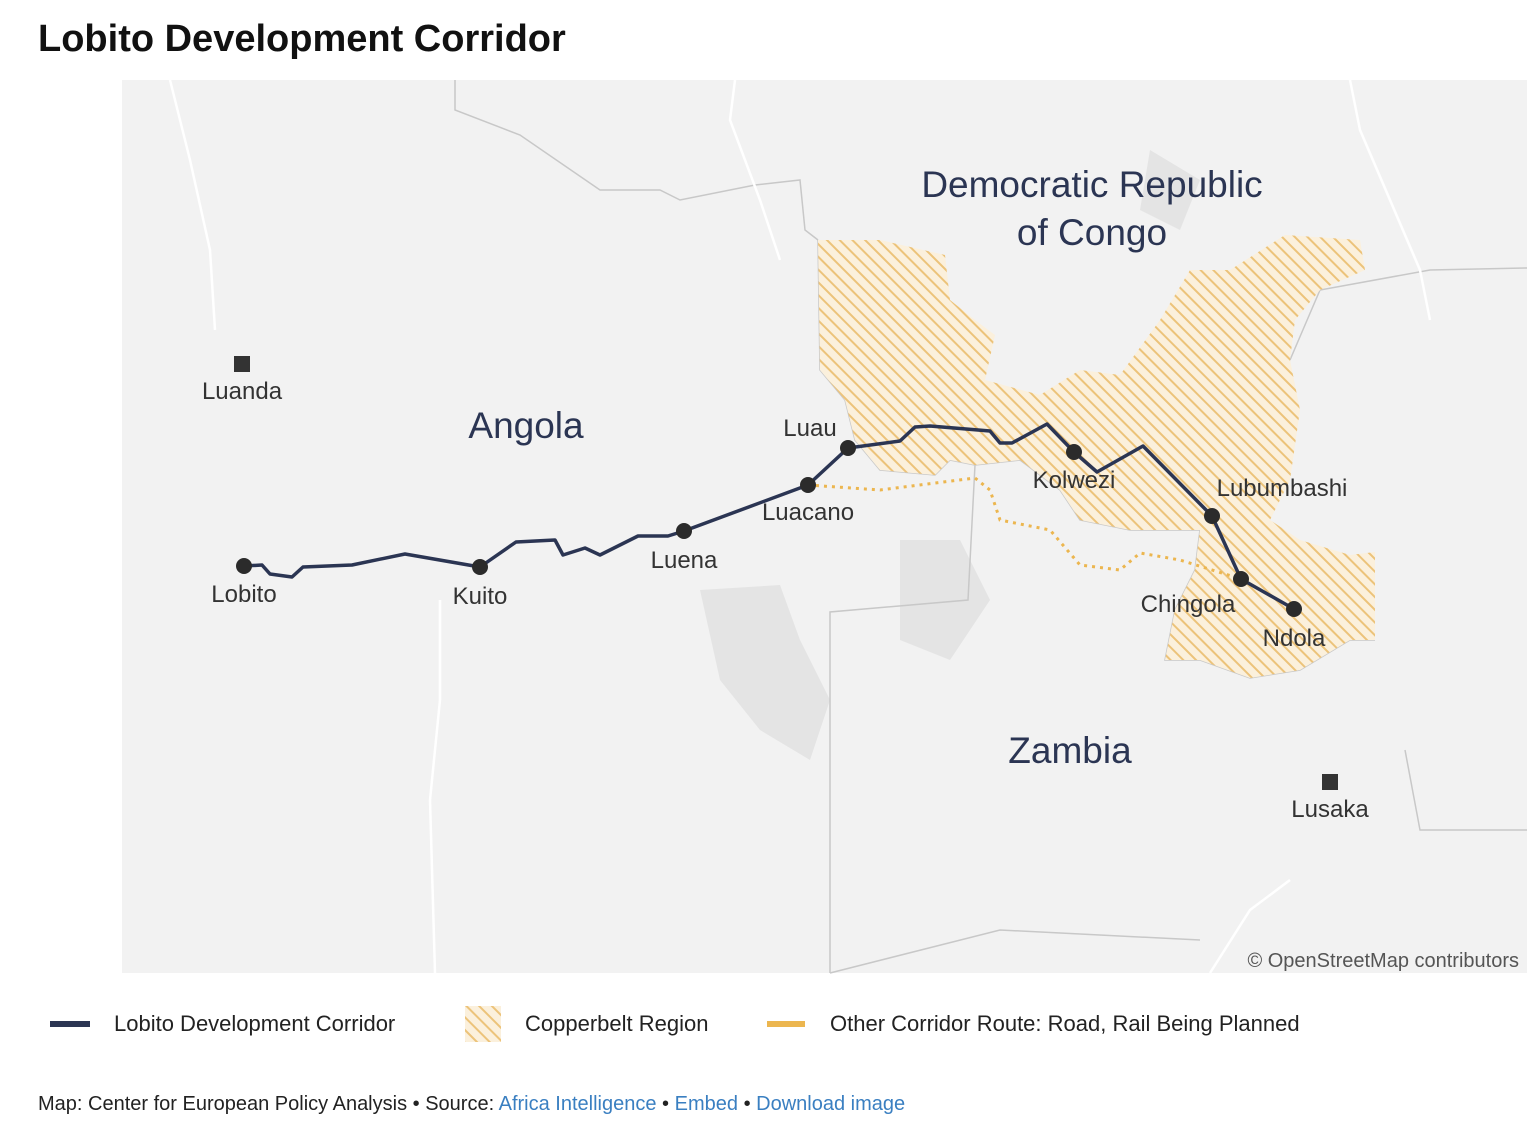 This screenshot has width=1536, height=1146. I want to click on station-label: Luau, so click(809, 428).